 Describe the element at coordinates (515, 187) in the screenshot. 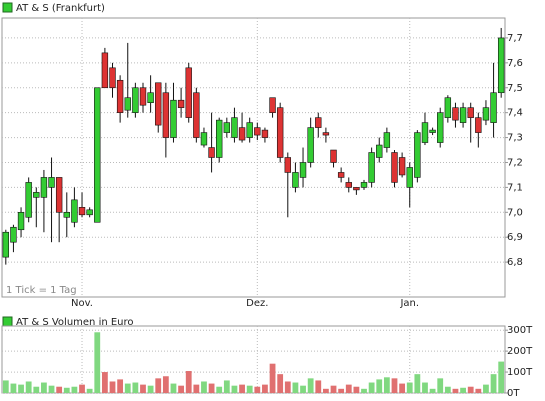

I see `y-tick-label: 7,1` at that location.